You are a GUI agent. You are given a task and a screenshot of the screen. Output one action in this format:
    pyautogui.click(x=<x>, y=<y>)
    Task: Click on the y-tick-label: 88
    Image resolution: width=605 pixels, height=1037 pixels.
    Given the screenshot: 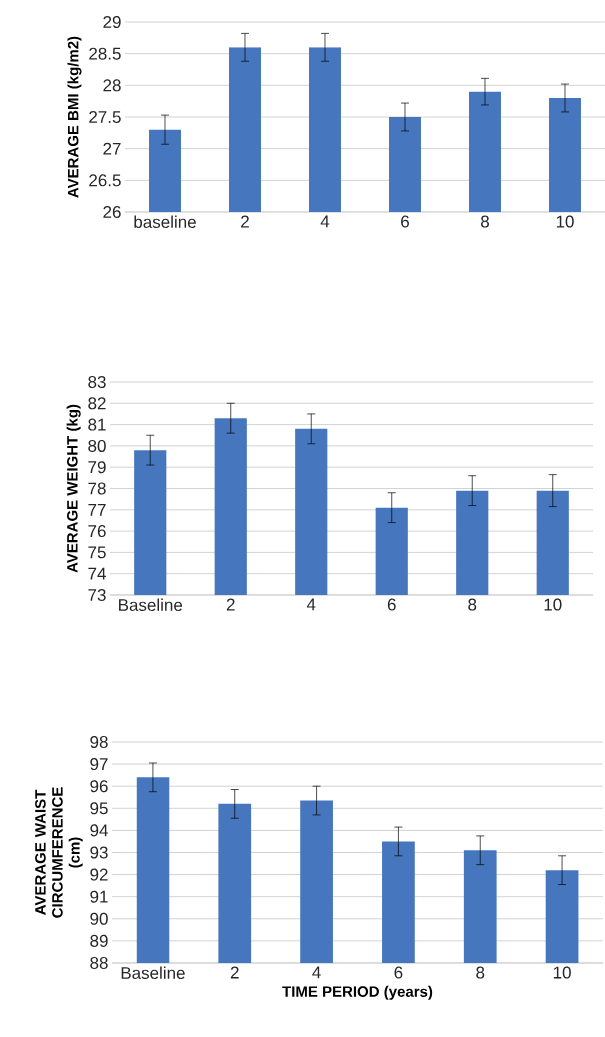 What is the action you would take?
    pyautogui.click(x=99, y=963)
    